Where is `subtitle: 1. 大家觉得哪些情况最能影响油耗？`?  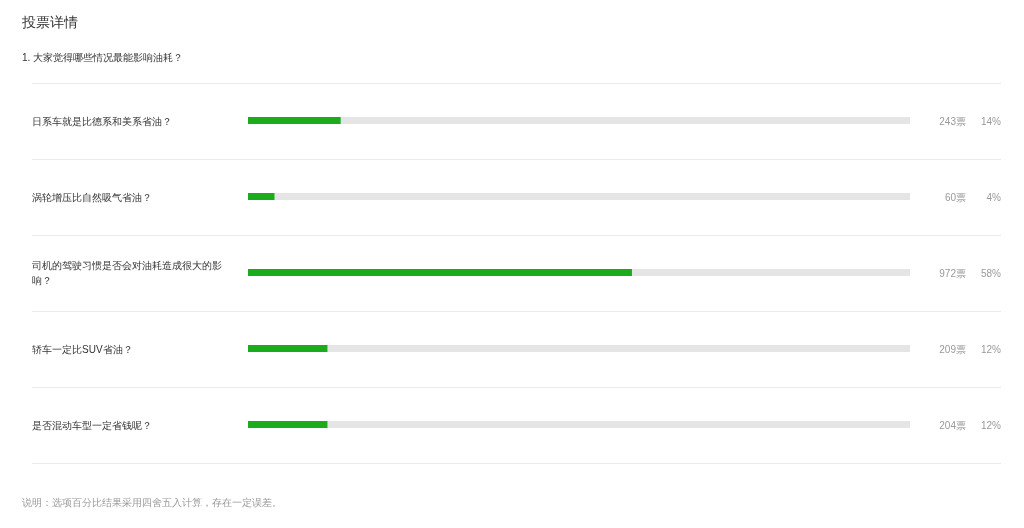
subtitle: 1. 大家觉得哪些情况最能影响油耗？ is located at coordinates (103, 57).